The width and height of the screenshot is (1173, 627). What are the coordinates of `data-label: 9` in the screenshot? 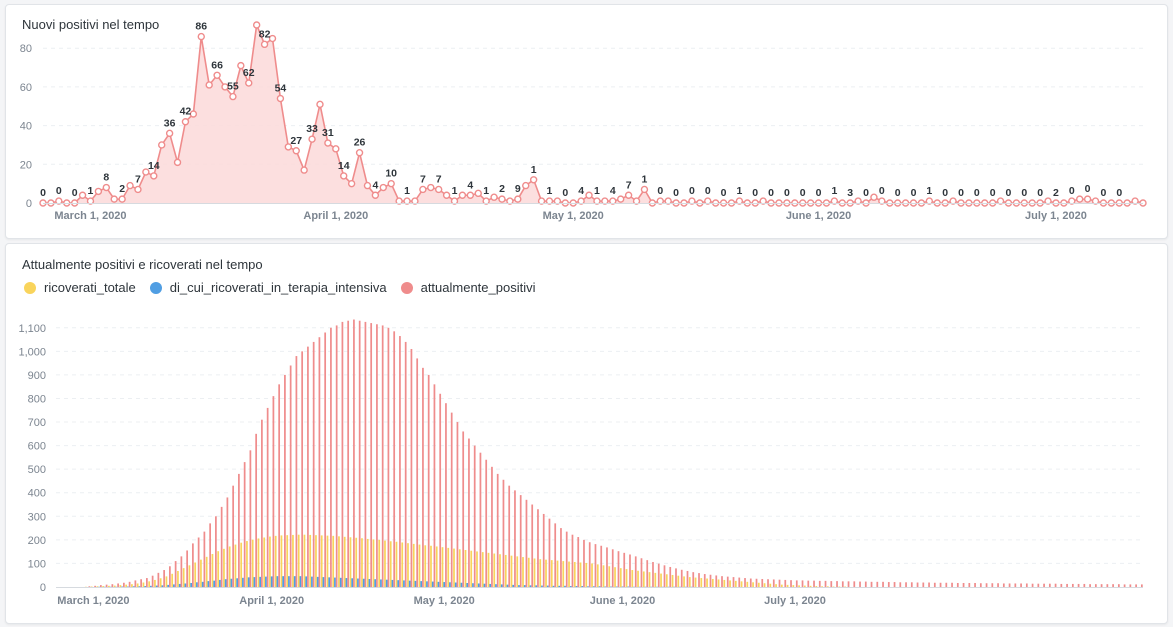 It's located at (518, 189).